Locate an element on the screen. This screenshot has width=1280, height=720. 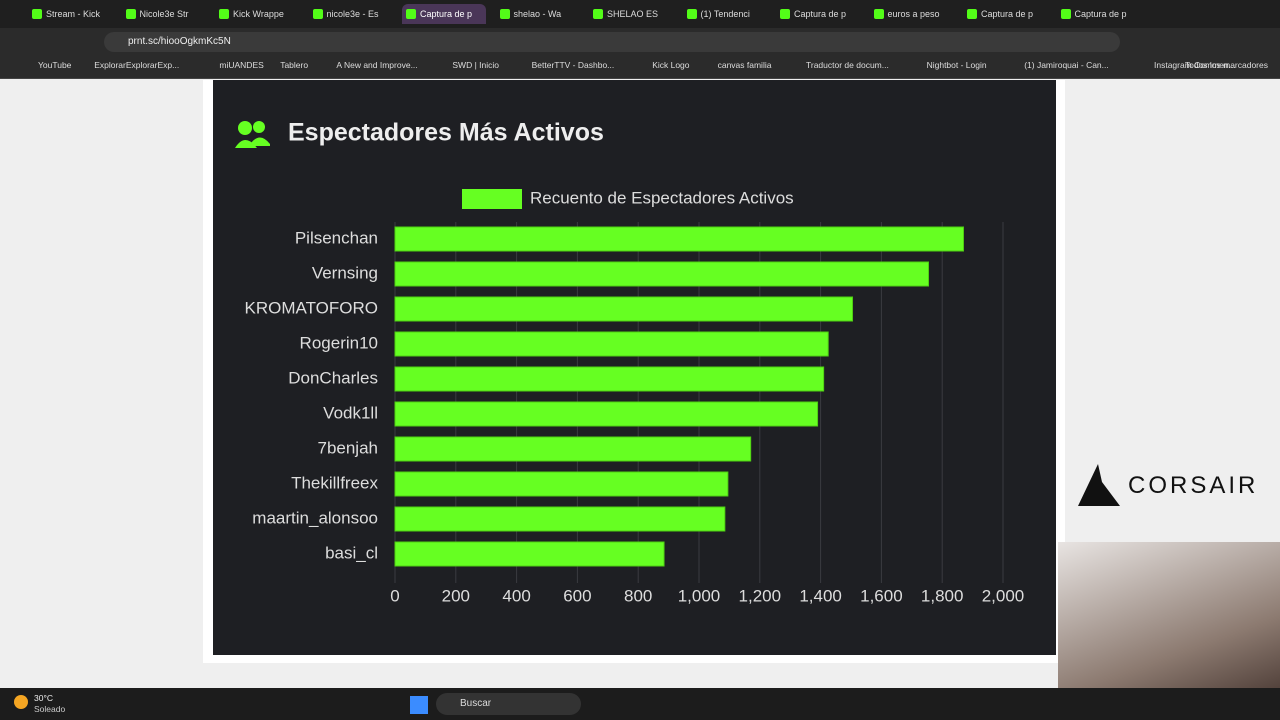
bookmark: miUANDES is located at coordinates (241, 65).